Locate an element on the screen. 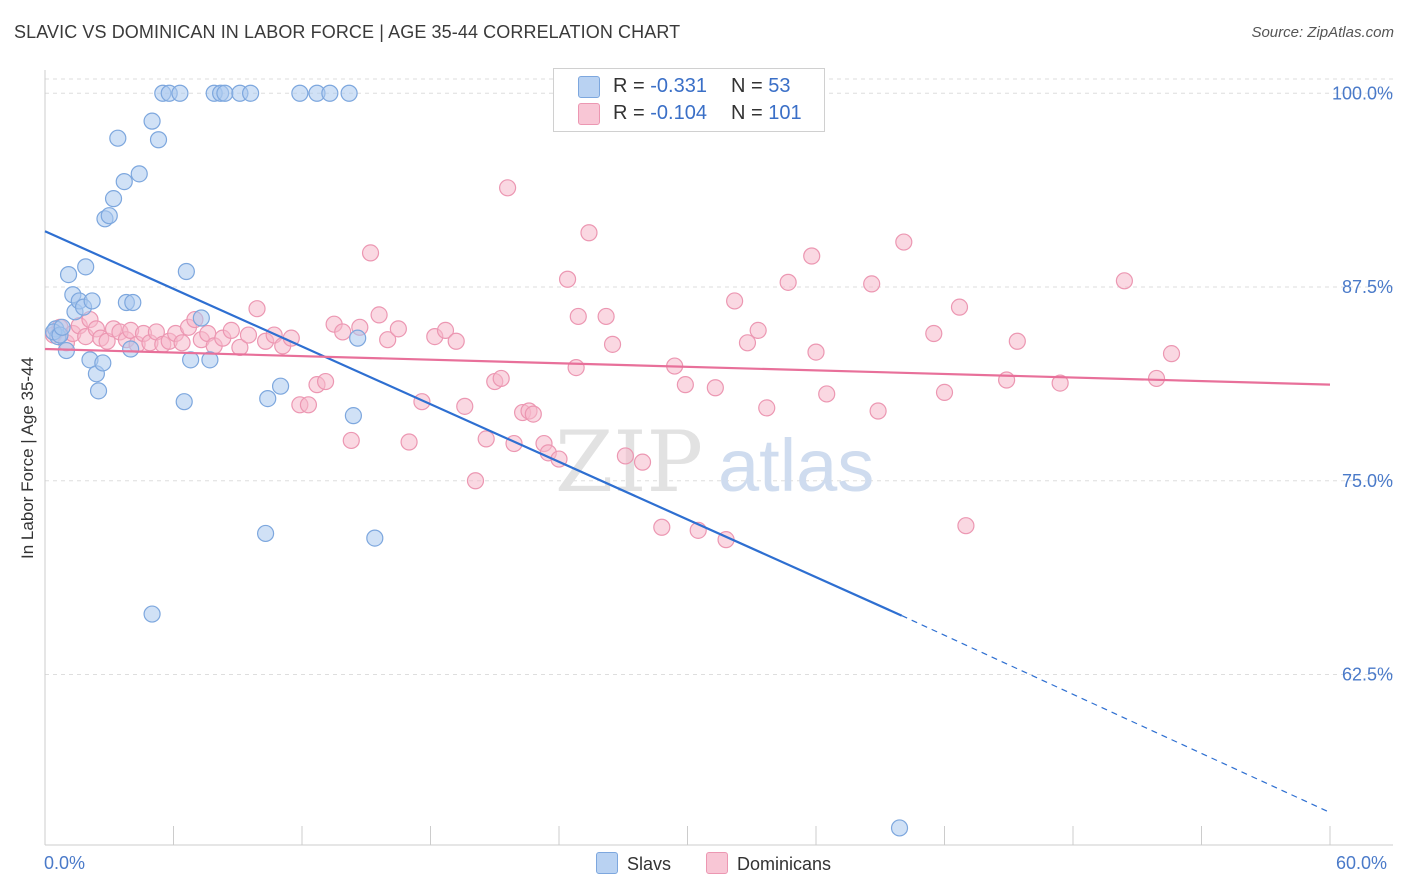 This screenshot has width=1406, height=892. y-tick-label: 75.0% is located at coordinates (1367, 481).